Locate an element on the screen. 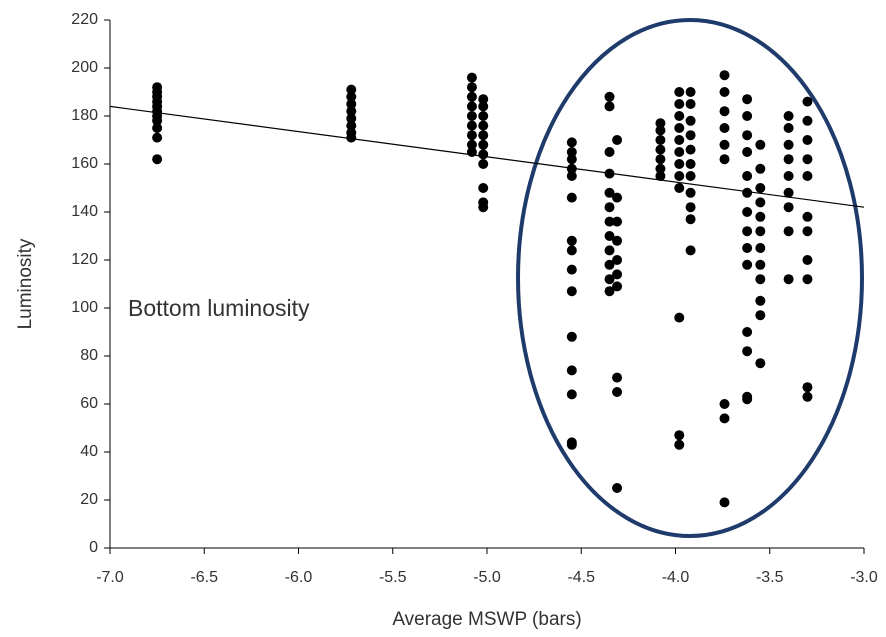 The width and height of the screenshot is (886, 637). x-tick-label: -3.5 is located at coordinates (770, 577).